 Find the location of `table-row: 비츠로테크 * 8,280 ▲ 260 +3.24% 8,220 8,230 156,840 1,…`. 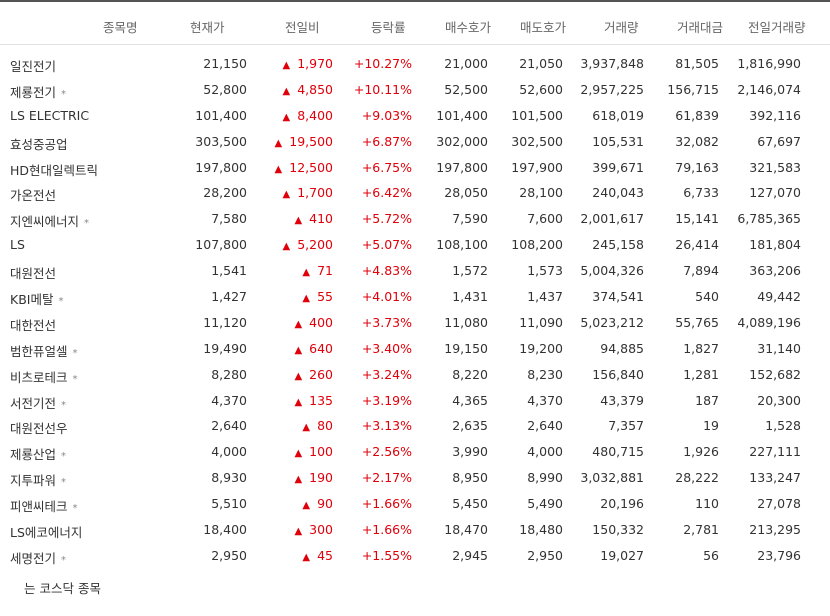

table-row: 비츠로테크 * 8,280 ▲ 260 +3.24% 8,220 8,230 156,840 1,… is located at coordinates (415, 374).